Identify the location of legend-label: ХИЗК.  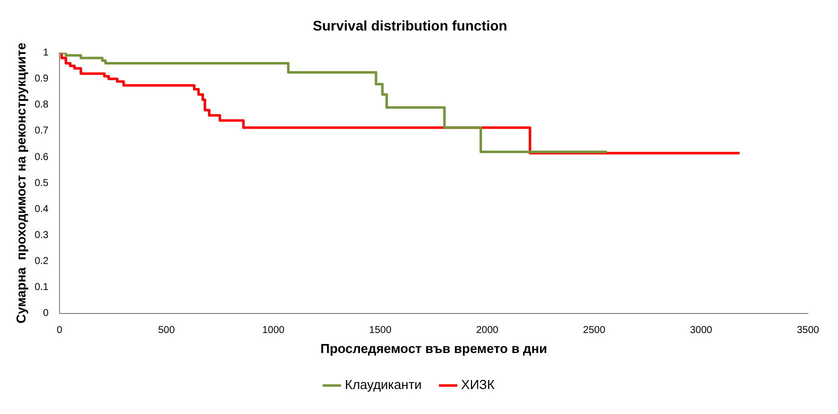
(478, 384).